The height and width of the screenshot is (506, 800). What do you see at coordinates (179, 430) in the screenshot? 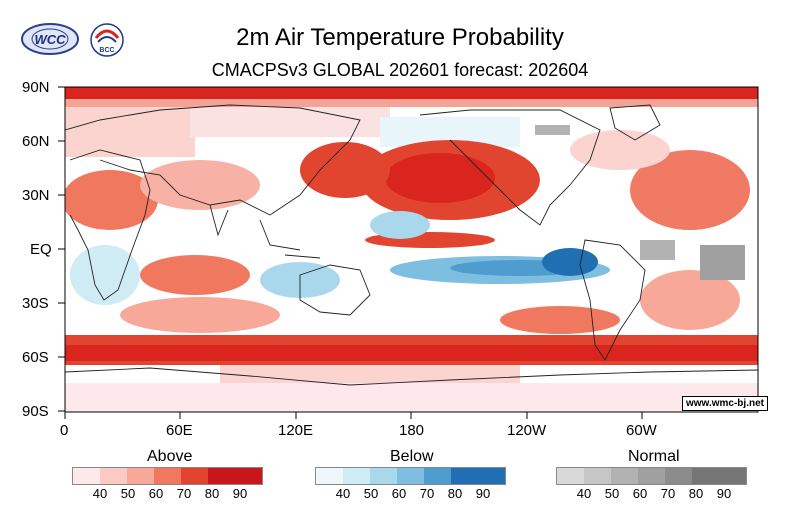
I see `lon-label-60e: 60E` at bounding box center [179, 430].